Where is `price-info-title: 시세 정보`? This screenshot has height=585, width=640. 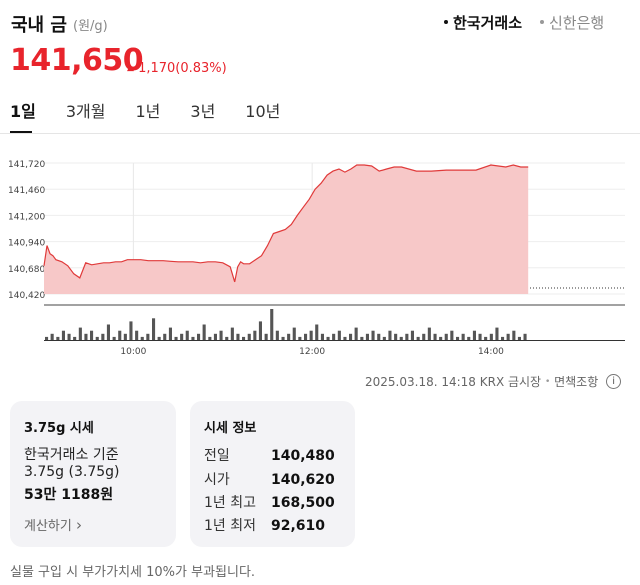
price-info-title: 시세 정보 is located at coordinates (230, 428).